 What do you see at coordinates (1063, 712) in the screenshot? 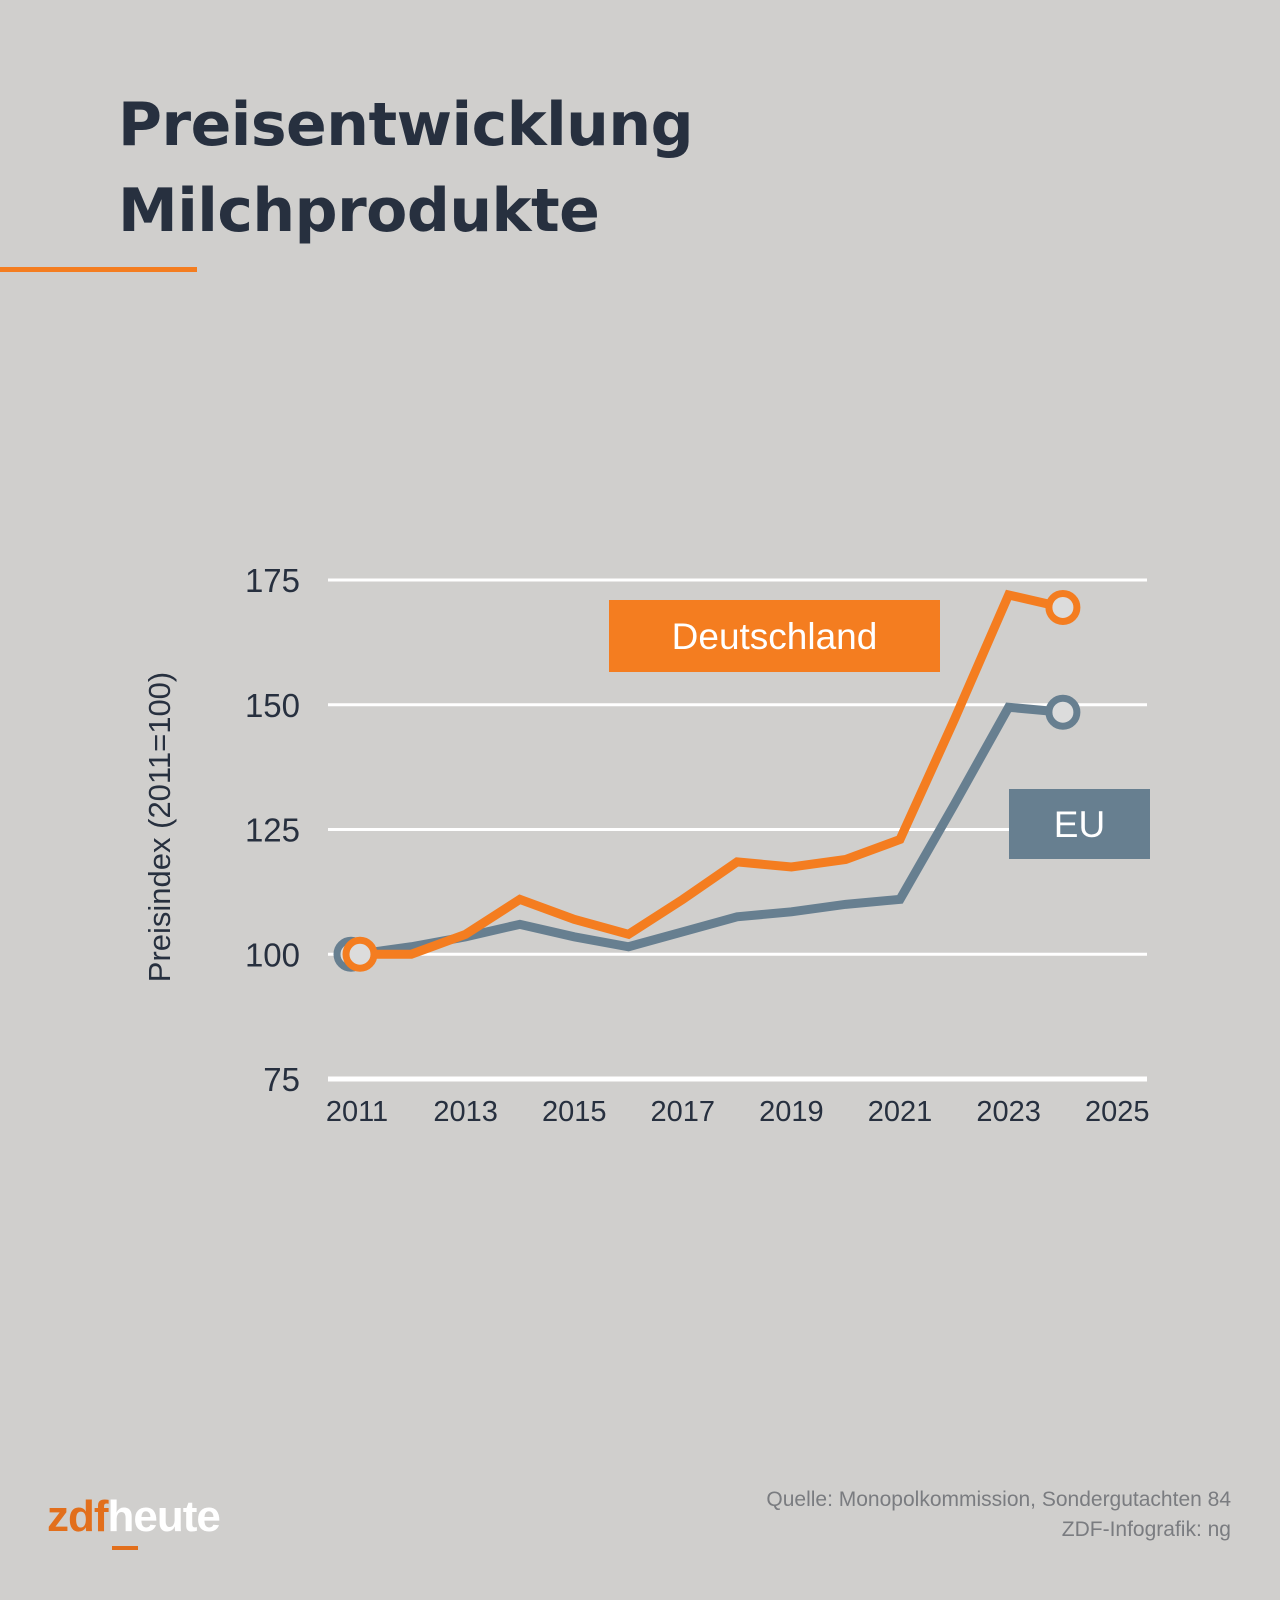
I see `end-marker-eu` at bounding box center [1063, 712].